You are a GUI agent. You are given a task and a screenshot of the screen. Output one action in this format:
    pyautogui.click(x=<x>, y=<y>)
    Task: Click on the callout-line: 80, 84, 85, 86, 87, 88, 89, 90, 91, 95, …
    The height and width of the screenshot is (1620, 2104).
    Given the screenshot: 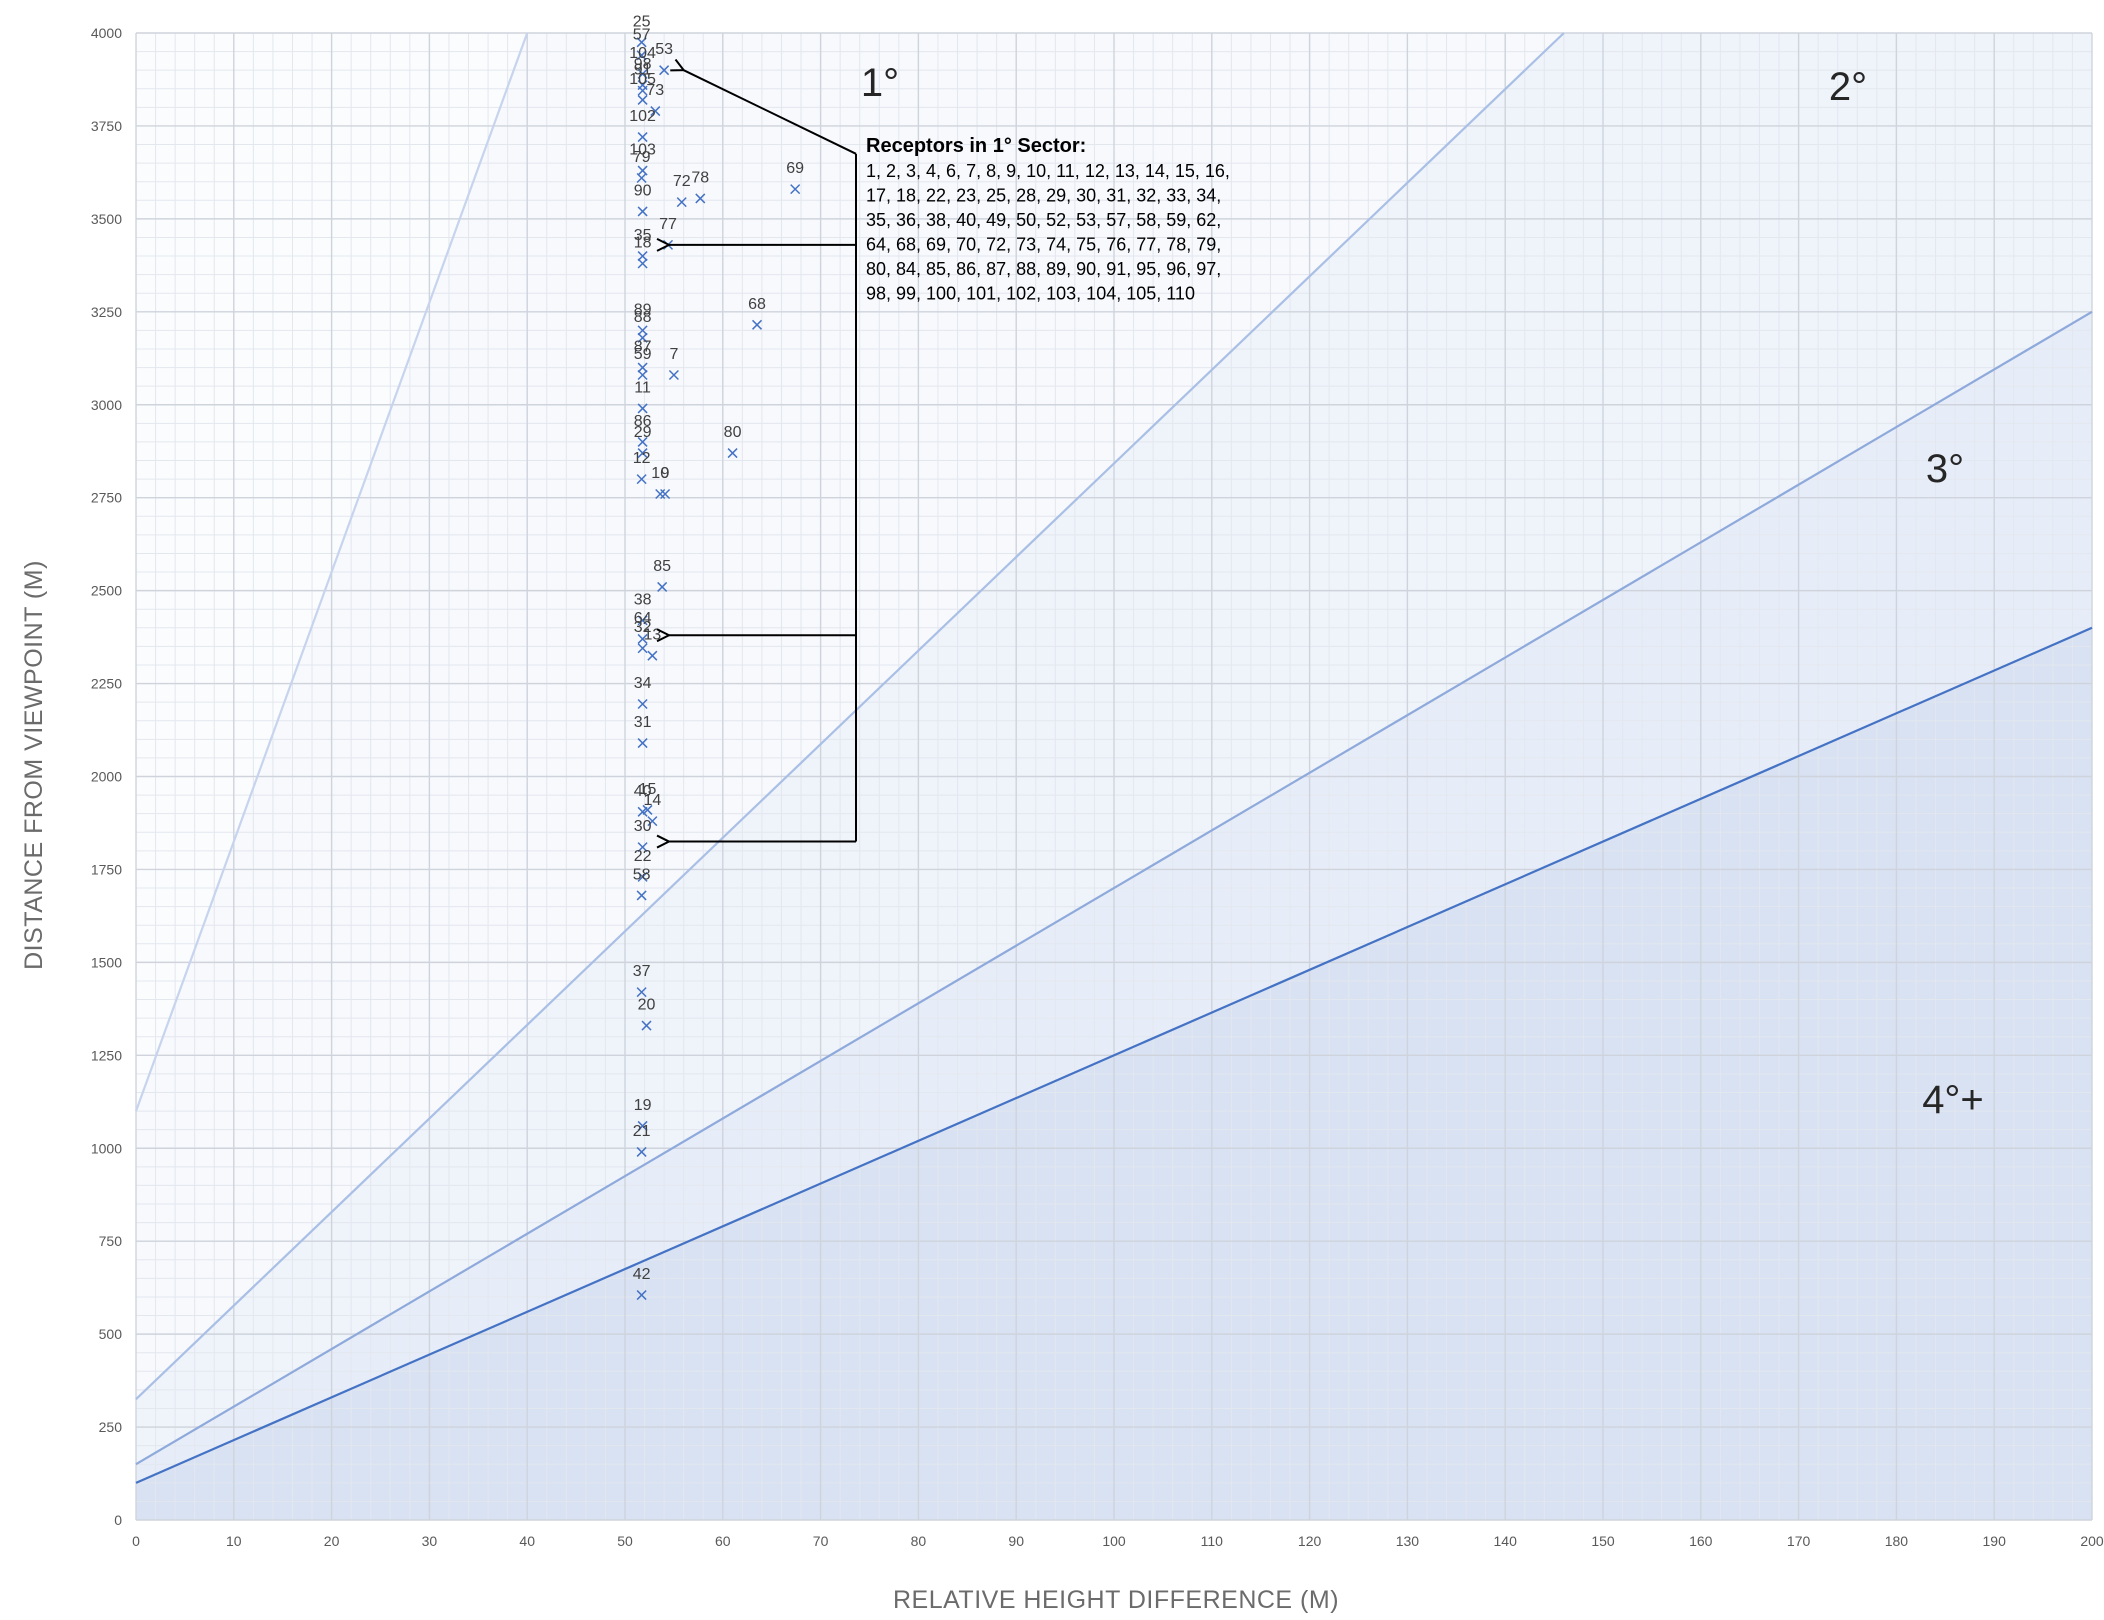 What is the action you would take?
    pyautogui.click(x=1043, y=269)
    